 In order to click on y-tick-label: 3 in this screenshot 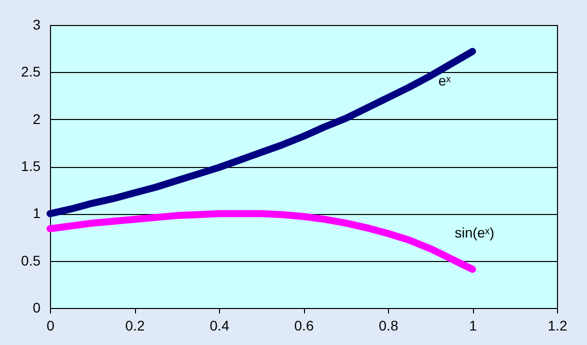, I will do `click(36, 24)`.